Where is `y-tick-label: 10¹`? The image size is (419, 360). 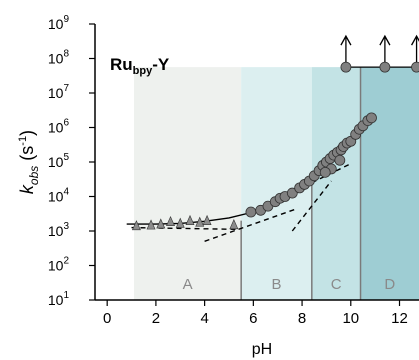
y-tick-label: 10¹ is located at coordinates (59, 299).